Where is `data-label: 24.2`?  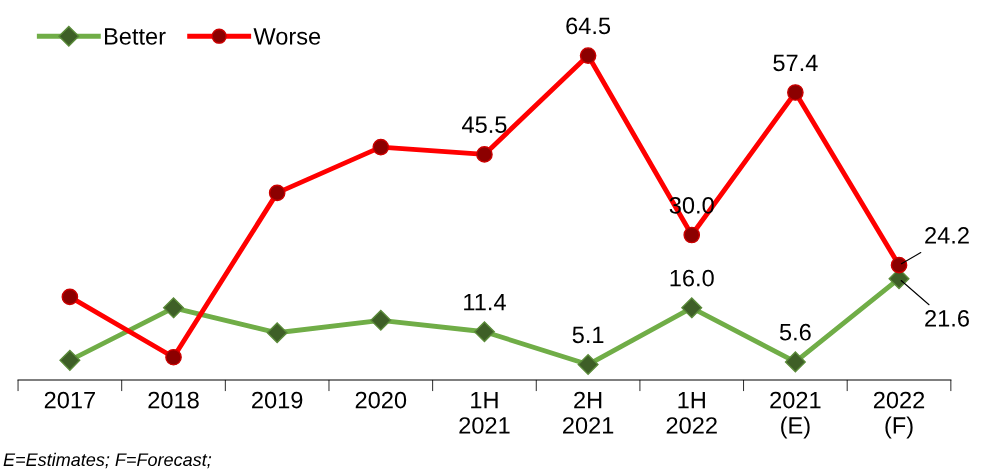
data-label: 24.2 is located at coordinates (947, 235).